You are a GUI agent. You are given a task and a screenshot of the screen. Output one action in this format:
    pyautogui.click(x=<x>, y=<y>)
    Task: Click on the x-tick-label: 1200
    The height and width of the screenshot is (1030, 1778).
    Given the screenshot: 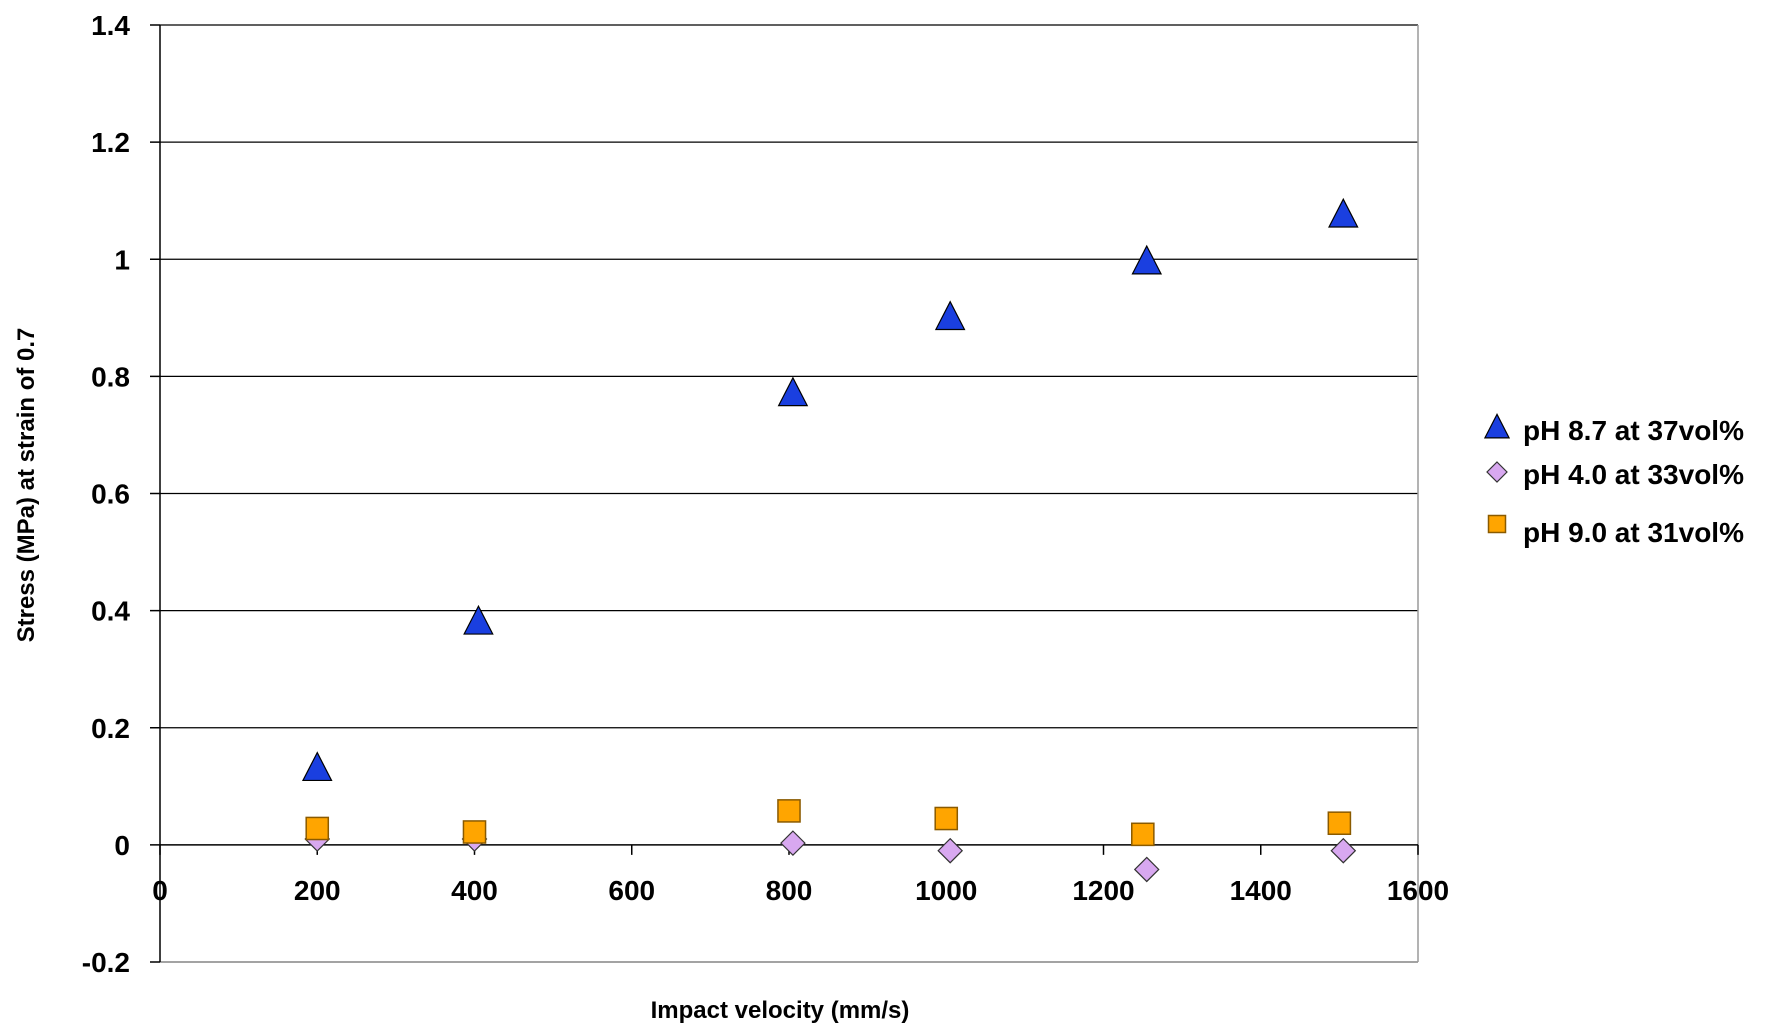 What is the action you would take?
    pyautogui.click(x=1103, y=890)
    